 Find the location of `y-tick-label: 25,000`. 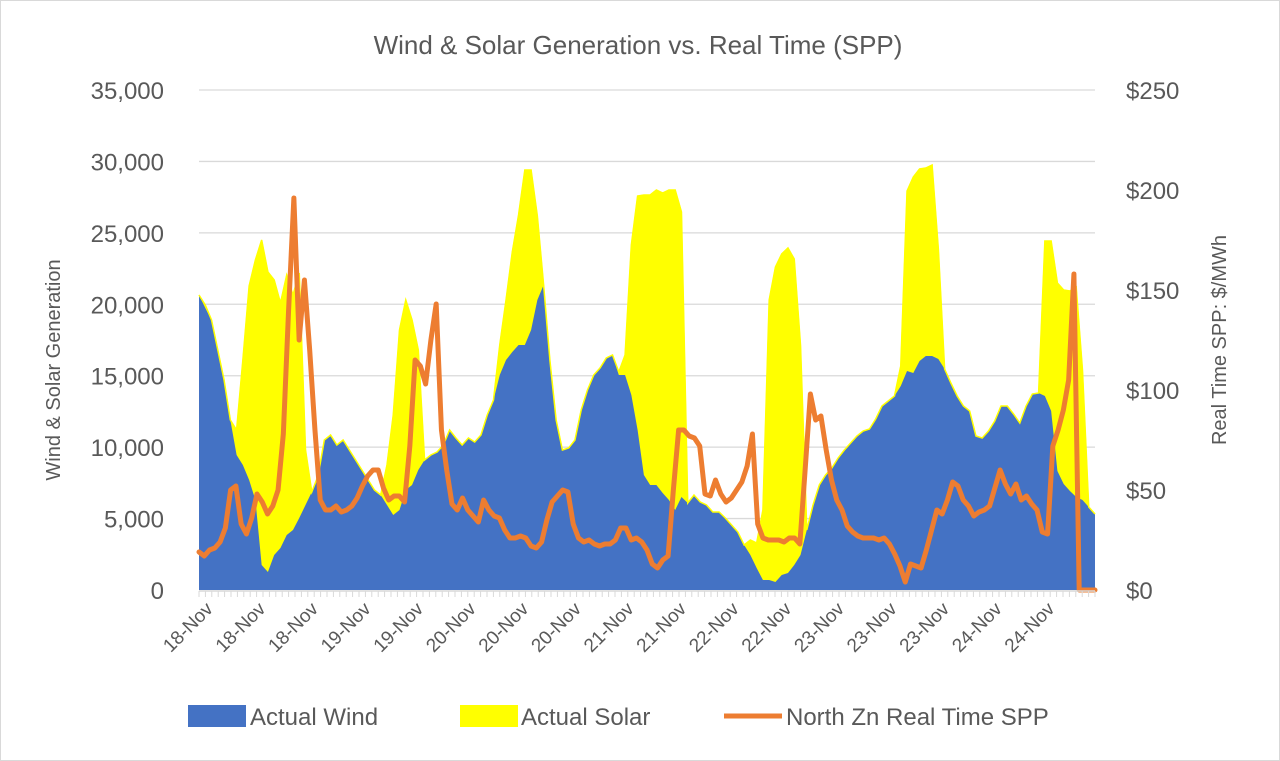

y-tick-label: 25,000 is located at coordinates (127, 234).